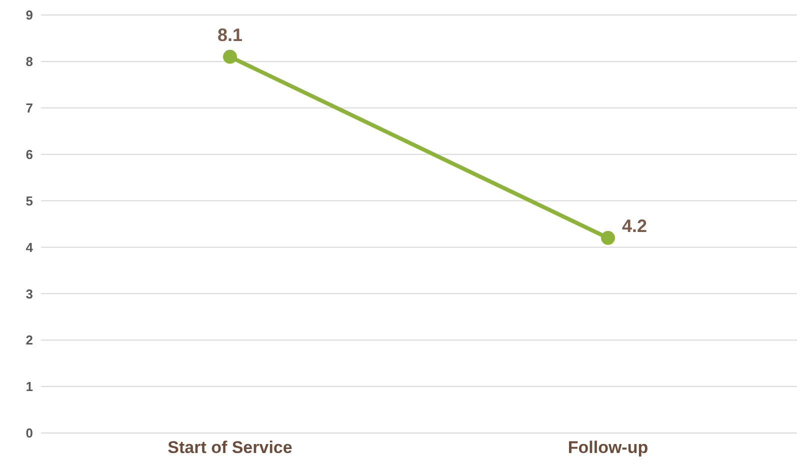 The image size is (797, 473). I want to click on y-tick-label: 1, so click(29, 386).